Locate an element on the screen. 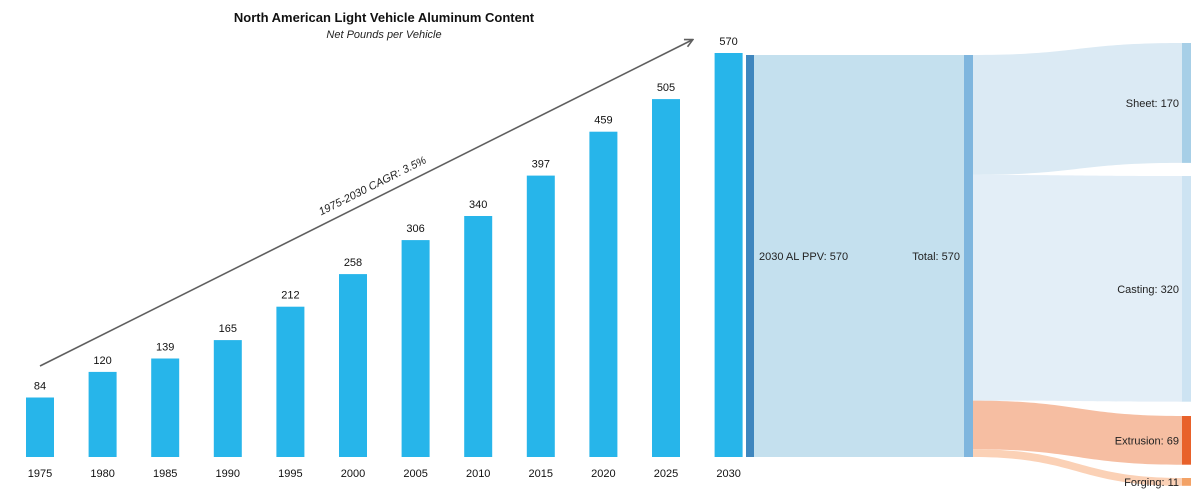 Image resolution: width=1200 pixels, height=504 pixels. flow-extrusion is located at coordinates (1077, 432).